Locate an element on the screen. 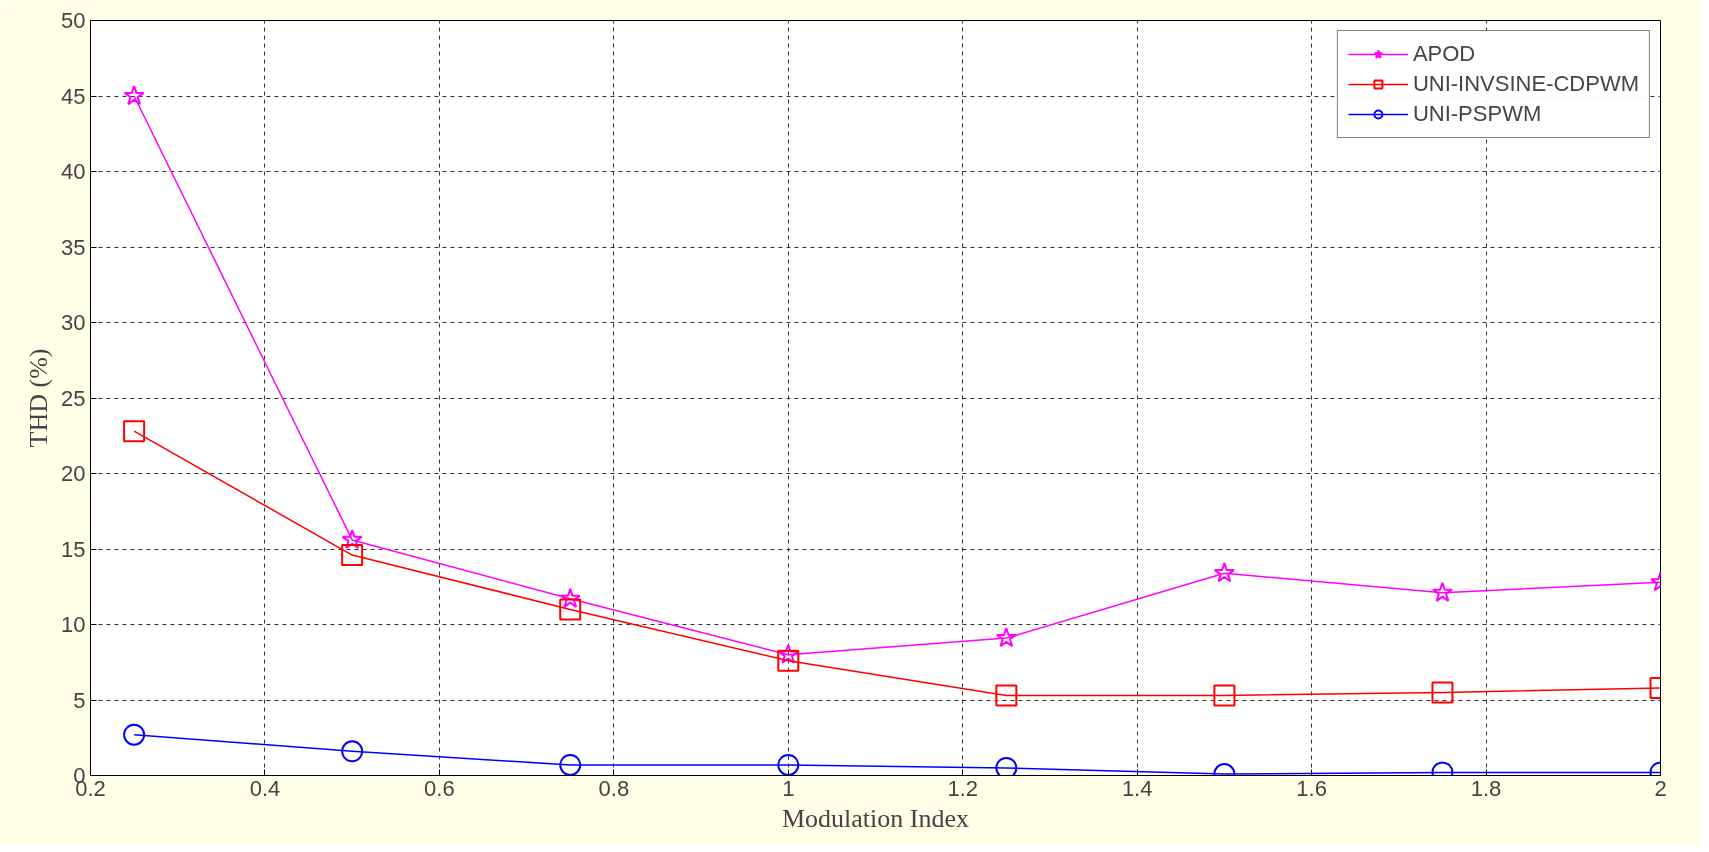 The height and width of the screenshot is (852, 1709). x-tick-label: 1.4 is located at coordinates (1137, 788).